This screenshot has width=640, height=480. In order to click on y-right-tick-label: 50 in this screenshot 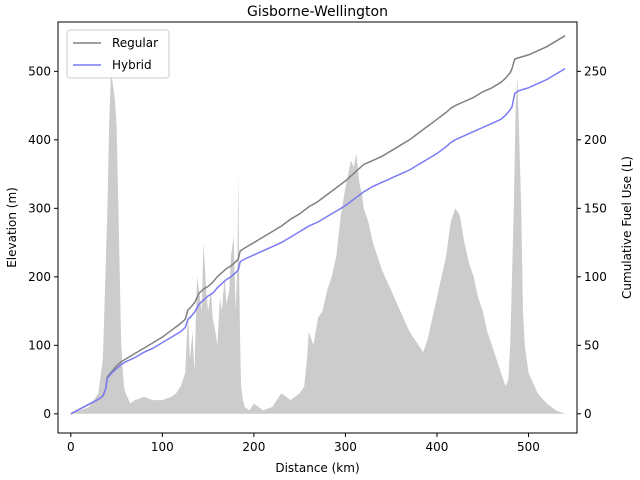, I will do `click(591, 345)`.